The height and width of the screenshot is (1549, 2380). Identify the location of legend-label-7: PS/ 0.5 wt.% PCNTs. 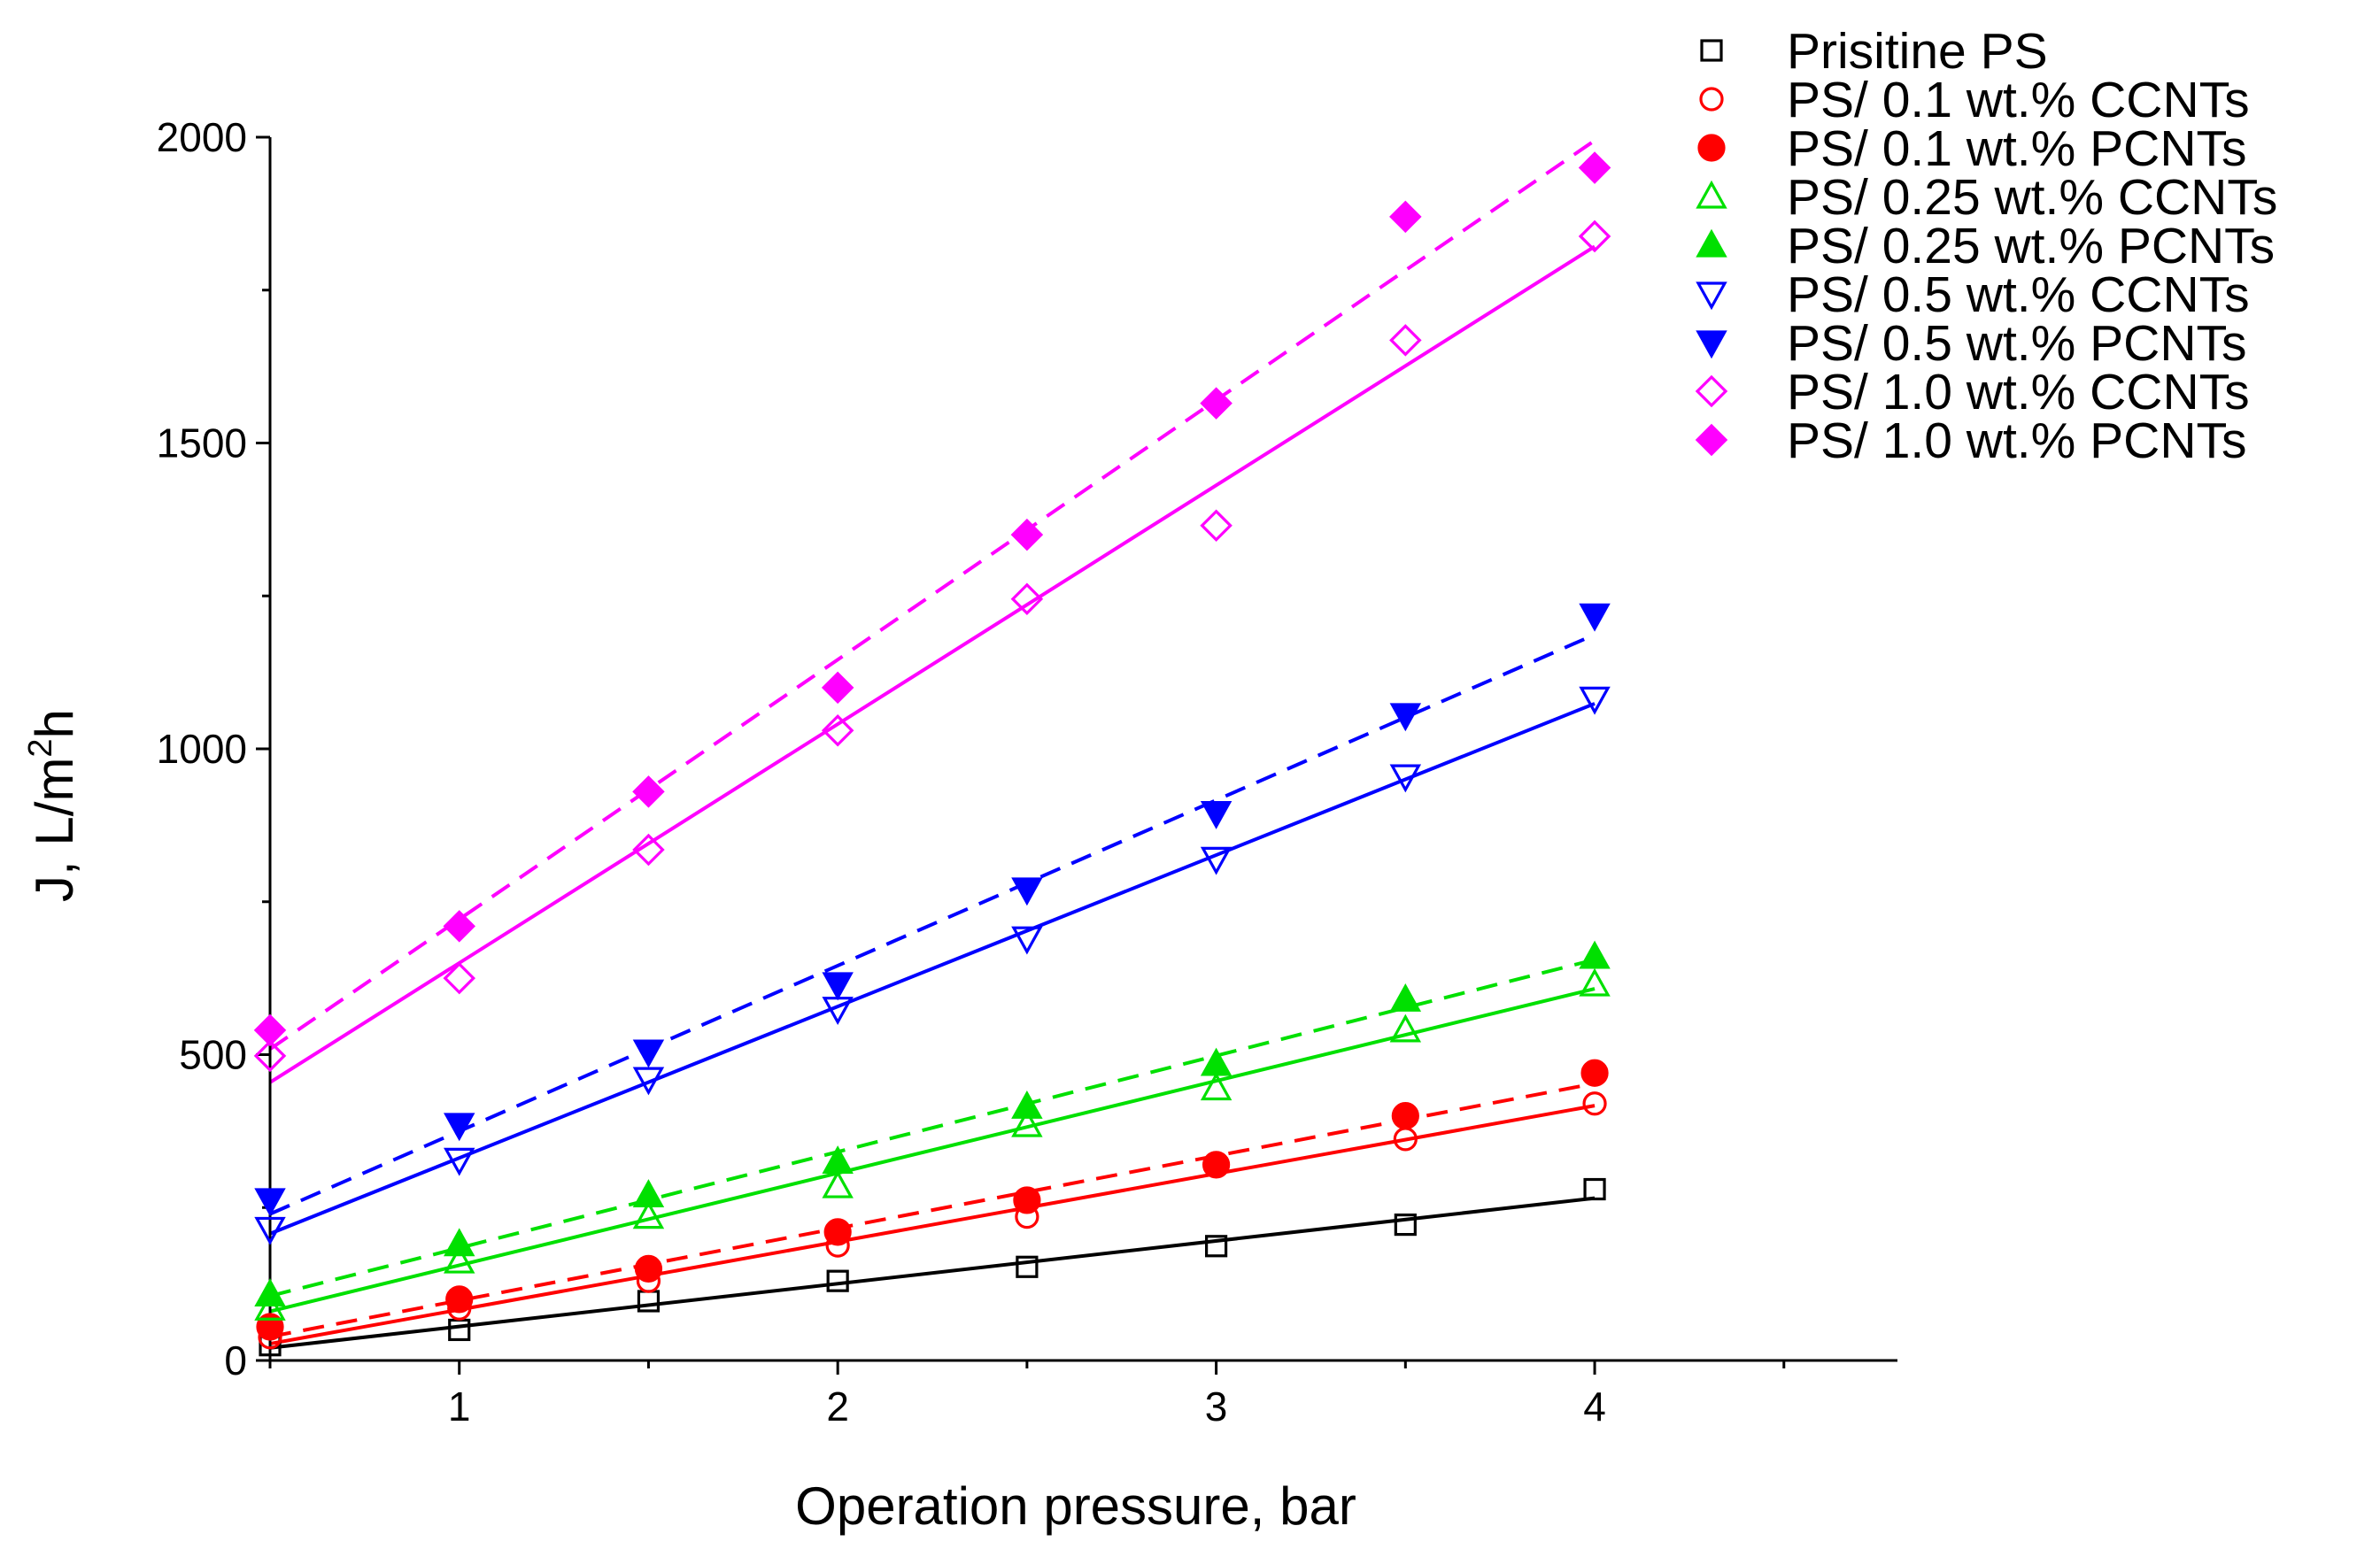
(2017, 344).